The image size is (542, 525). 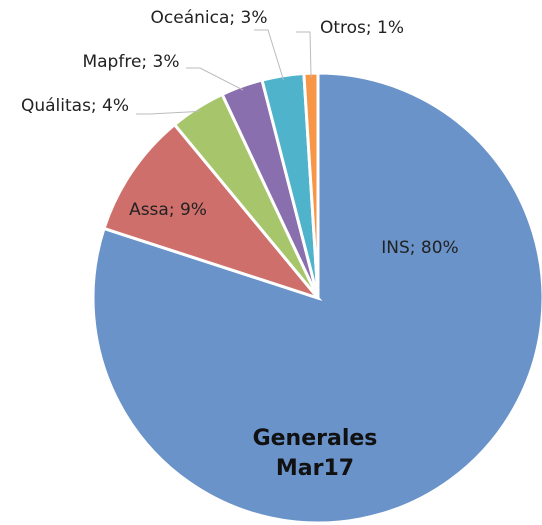 I want to click on data-label: INS; 80%, so click(x=419, y=248).